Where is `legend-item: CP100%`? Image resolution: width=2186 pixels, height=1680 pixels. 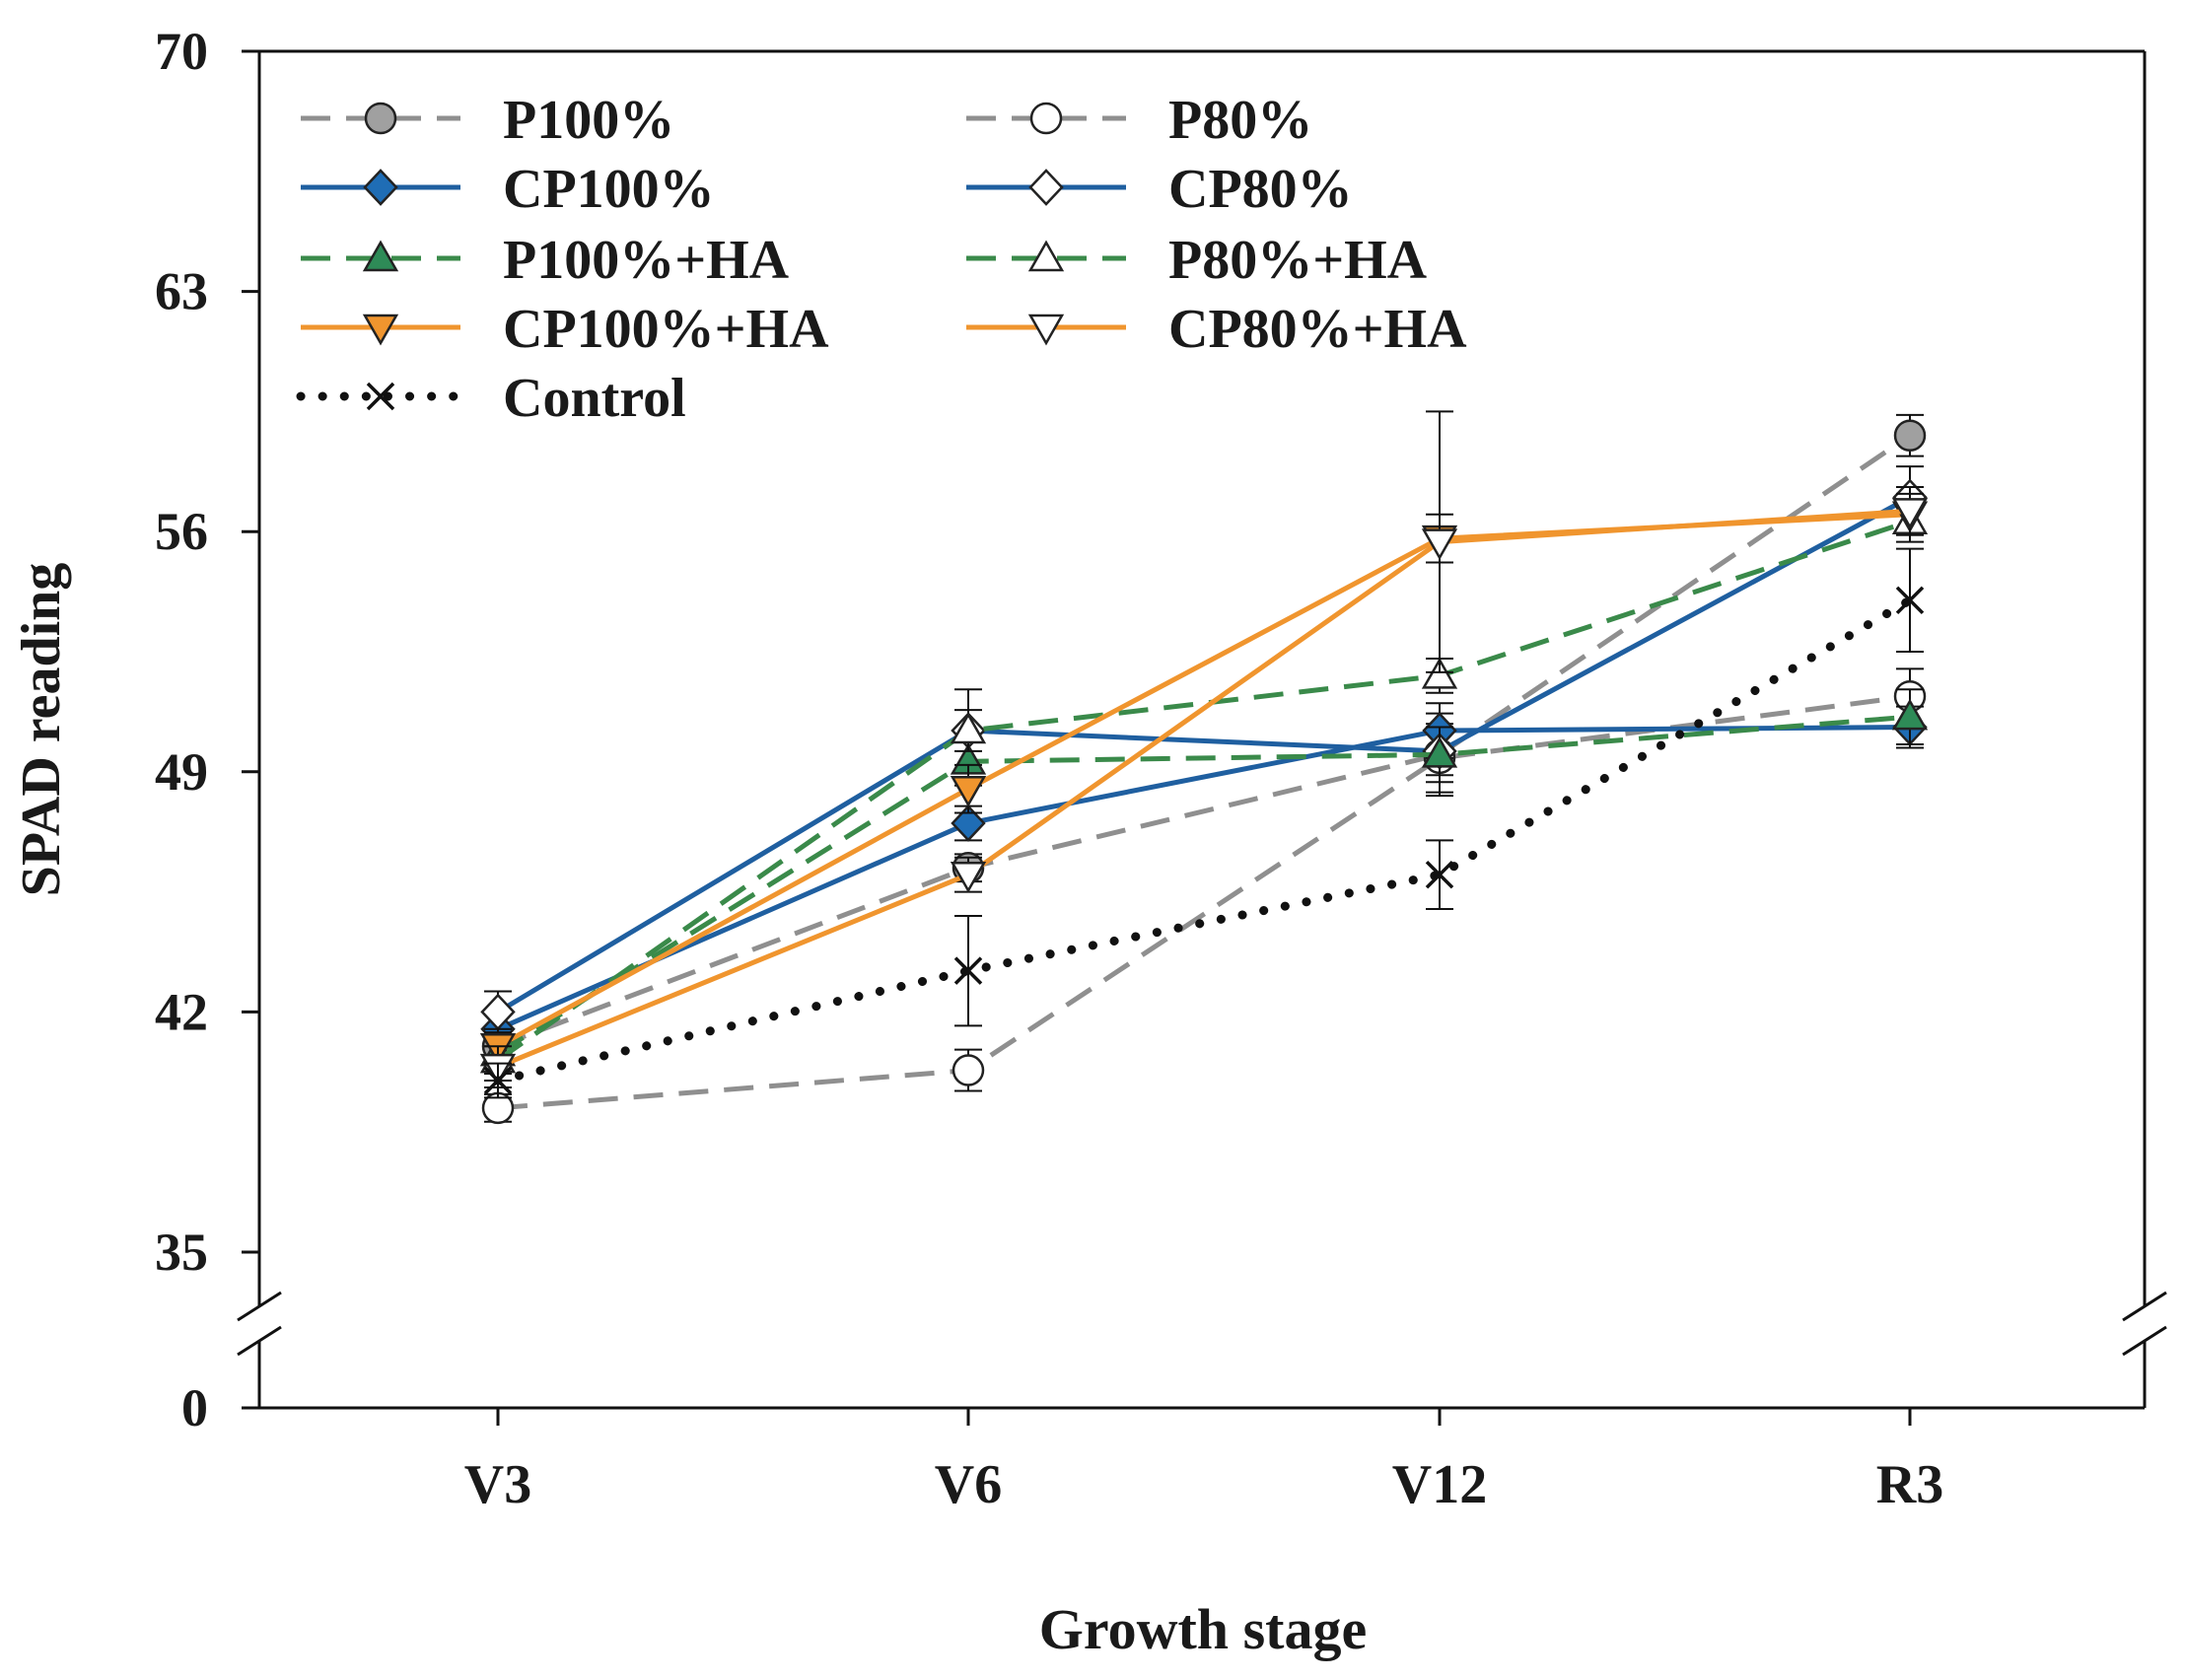
legend-item: CP100% is located at coordinates (508, 189).